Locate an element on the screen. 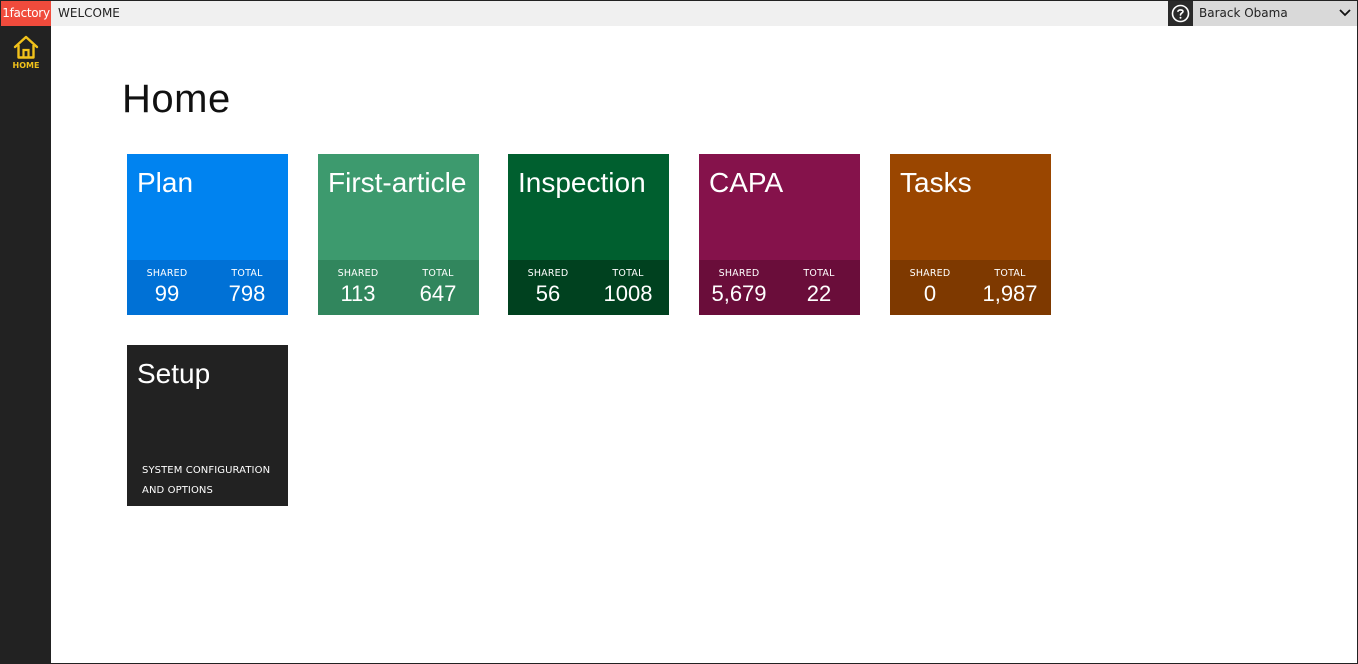 Image resolution: width=1358 pixels, height=664 pixels. sidebar-item-home: HOME is located at coordinates (26, 56).